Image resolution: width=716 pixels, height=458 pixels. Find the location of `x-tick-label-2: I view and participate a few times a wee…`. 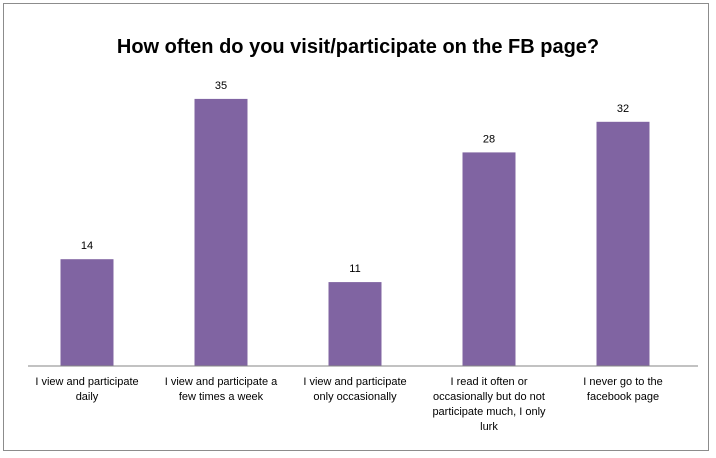

x-tick-label-2: I view and participate a few times a wee… is located at coordinates (221, 389).